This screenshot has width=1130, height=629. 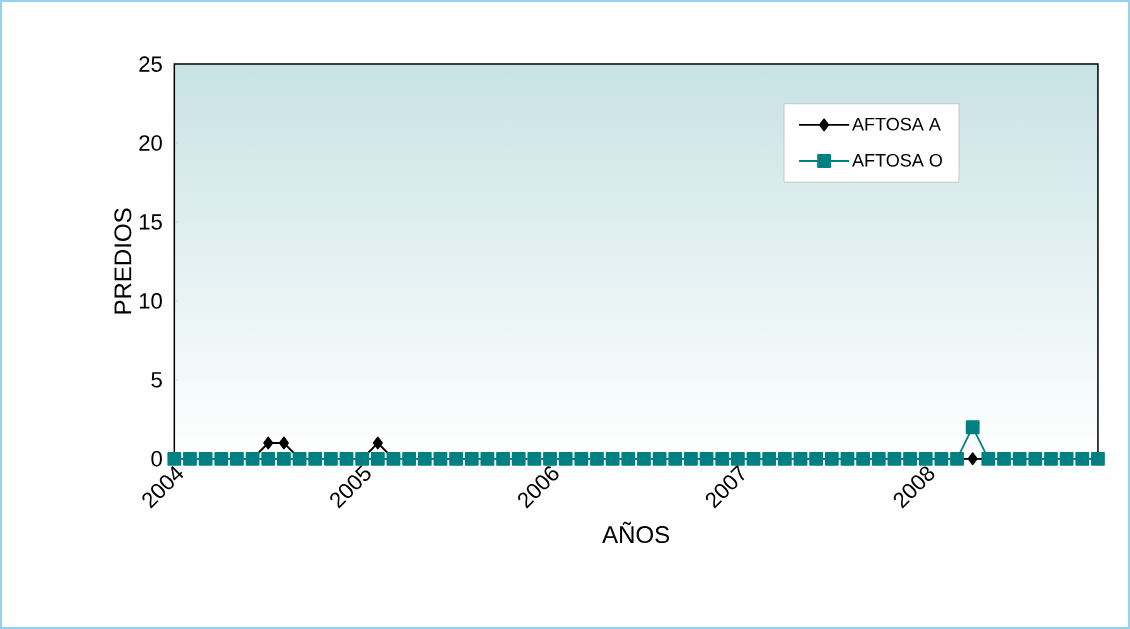 What do you see at coordinates (150, 222) in the screenshot?
I see `y-tick-label: 15` at bounding box center [150, 222].